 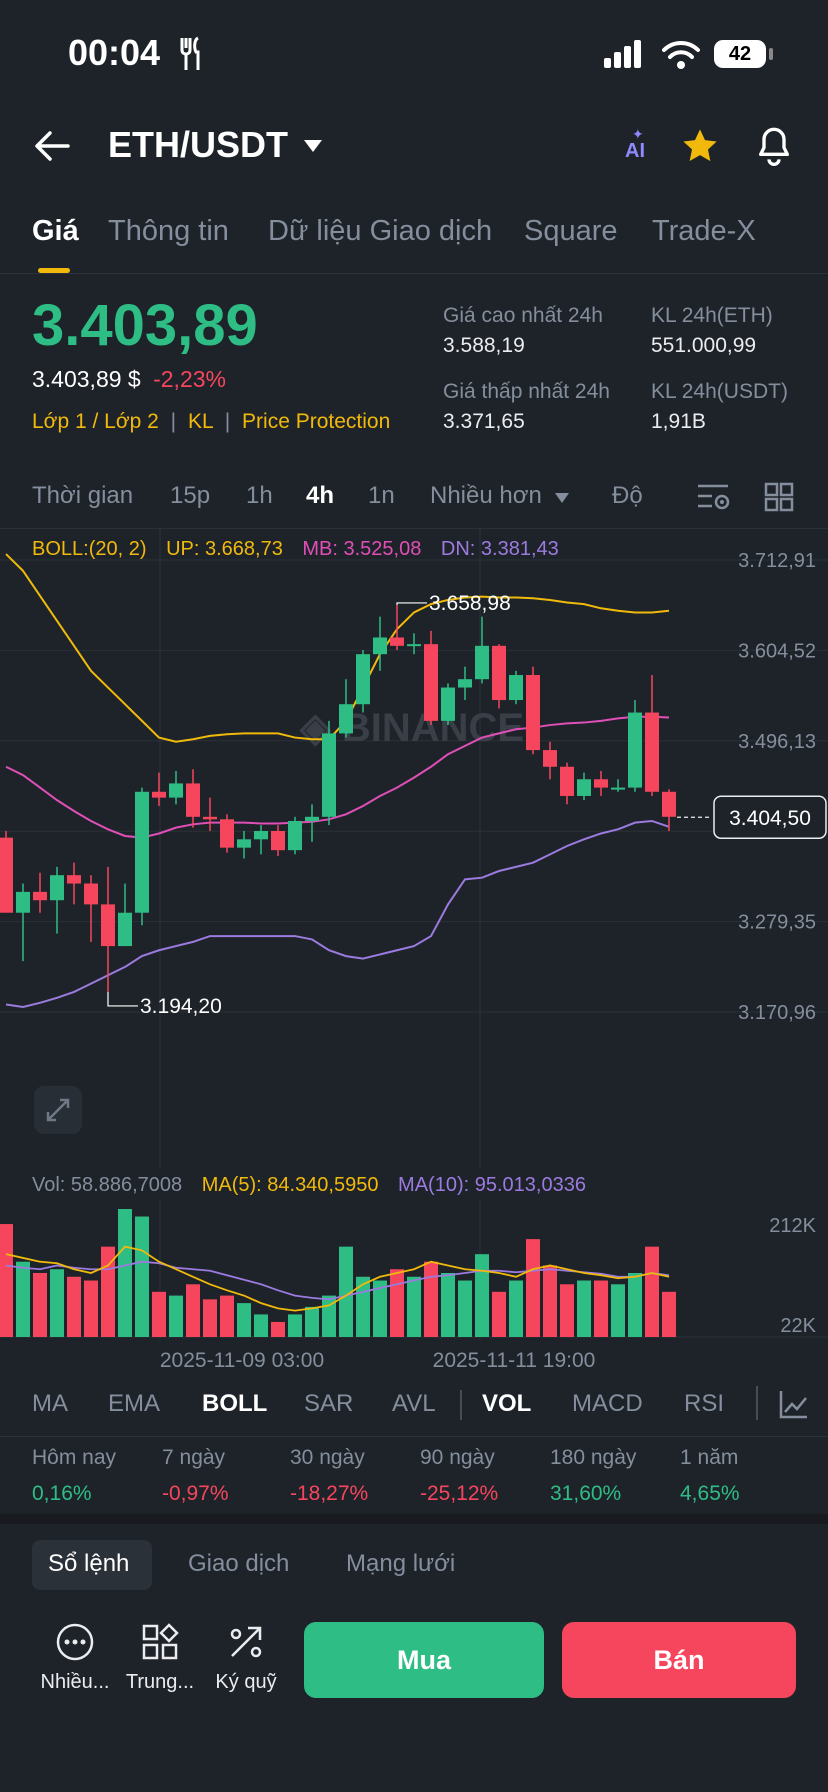 What do you see at coordinates (571, 231) in the screenshot?
I see `tab-square: Square` at bounding box center [571, 231].